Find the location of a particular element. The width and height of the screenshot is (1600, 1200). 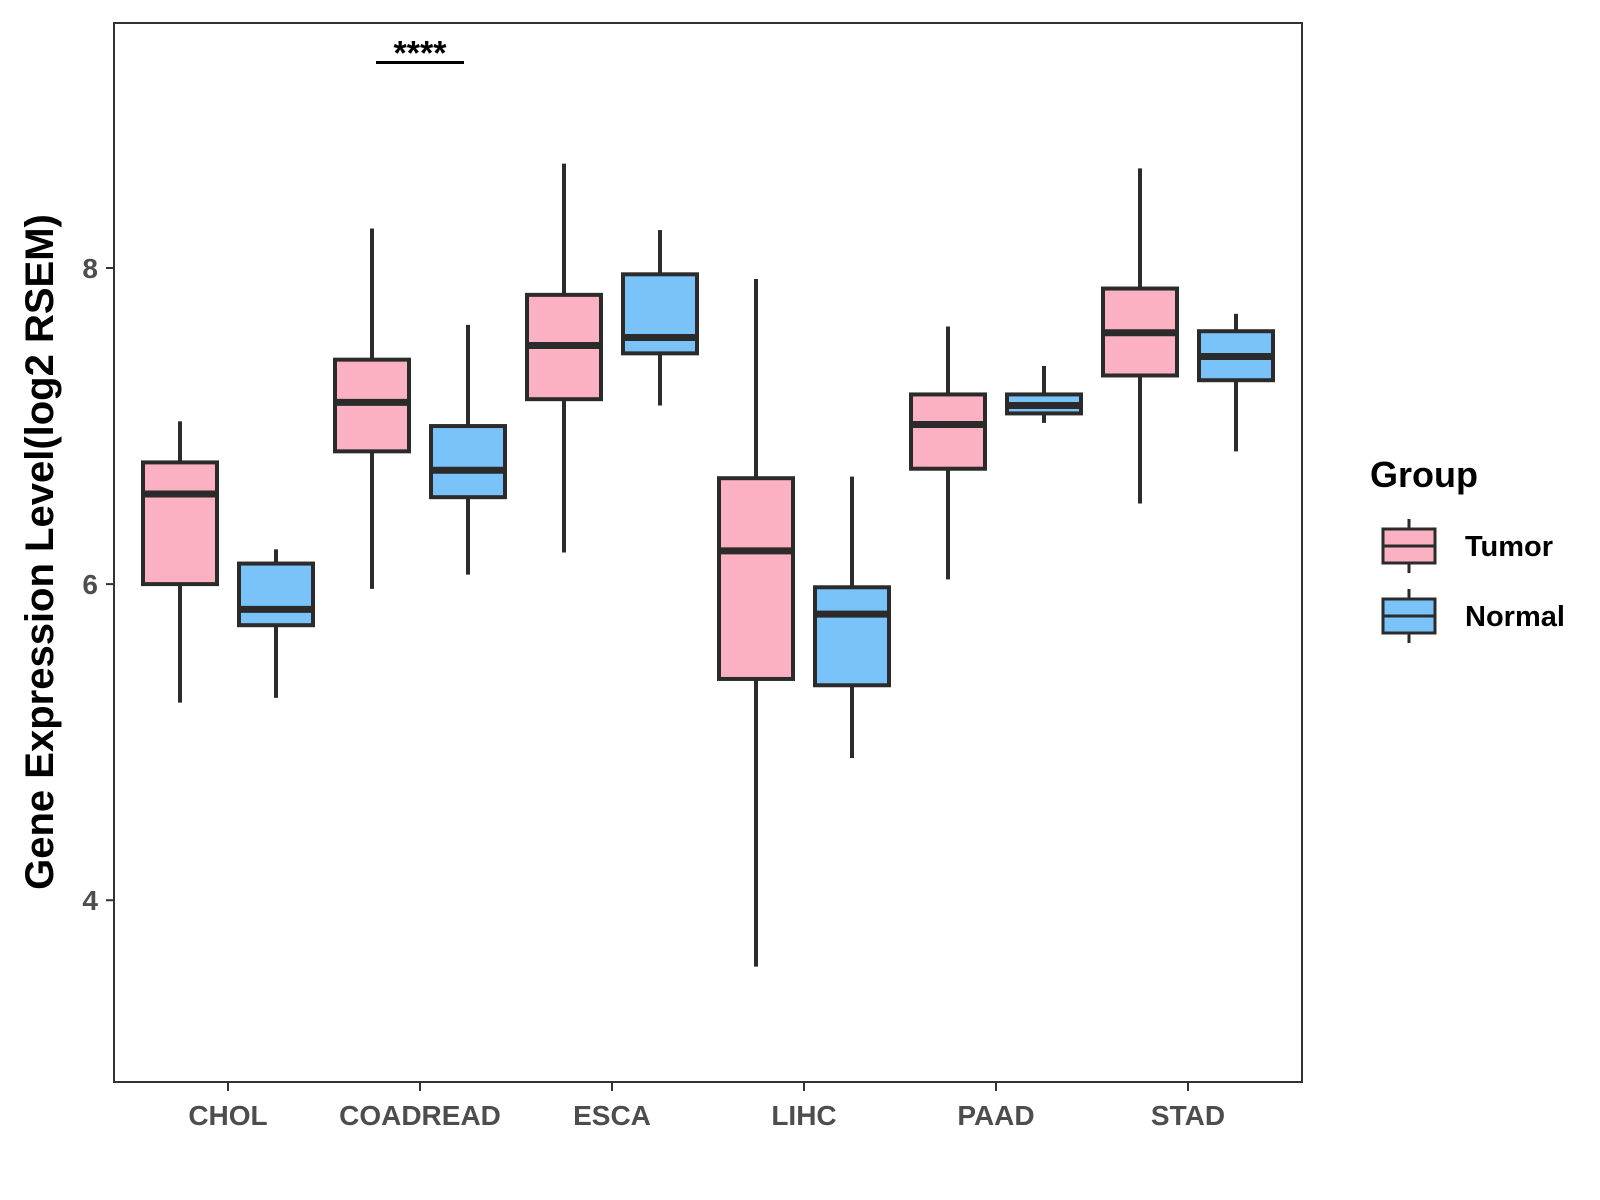

x-tick-label-esca: ESCA is located at coordinates (612, 1115).